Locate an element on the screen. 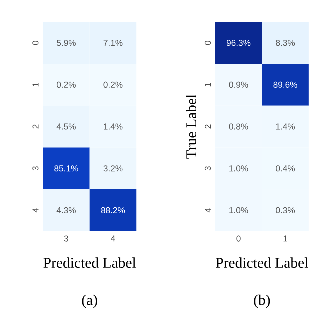 Image resolution: width=320 pixels, height=320 pixels. data-label: 85.1% is located at coordinates (66, 169).